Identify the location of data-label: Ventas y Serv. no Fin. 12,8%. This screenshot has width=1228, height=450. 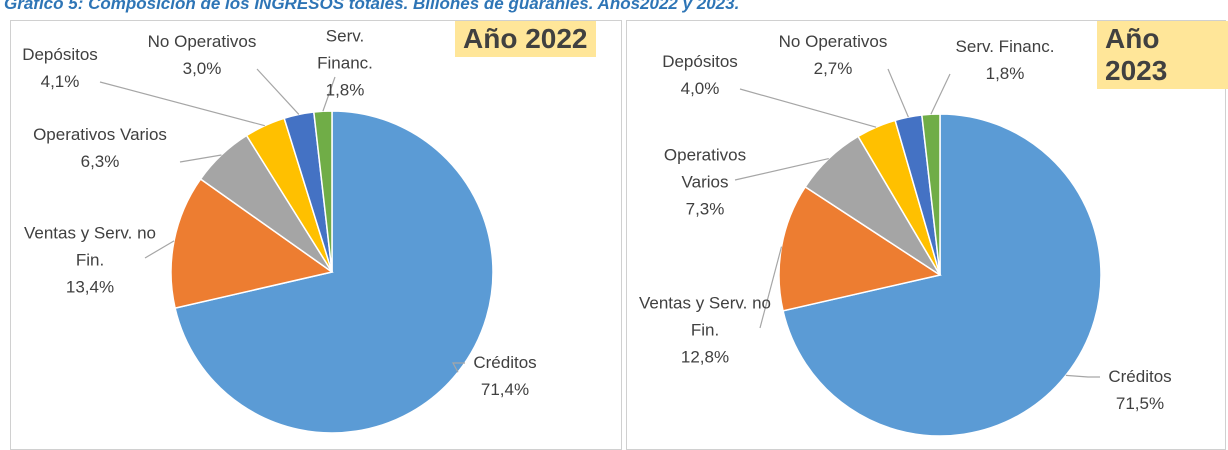
(705, 330).